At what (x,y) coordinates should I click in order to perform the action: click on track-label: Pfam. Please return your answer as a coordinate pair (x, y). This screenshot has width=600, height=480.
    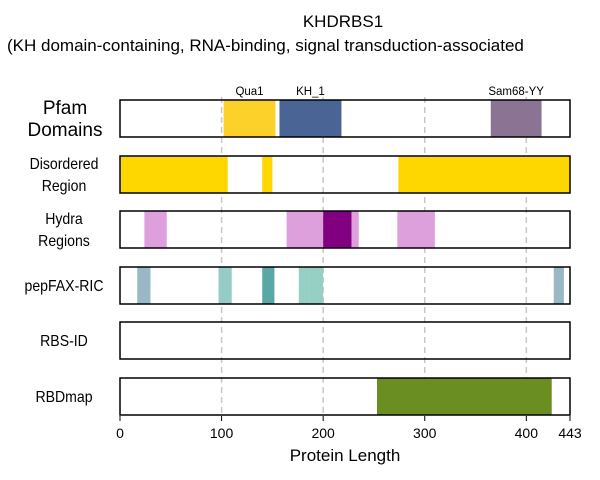
    Looking at the image, I should click on (65, 108).